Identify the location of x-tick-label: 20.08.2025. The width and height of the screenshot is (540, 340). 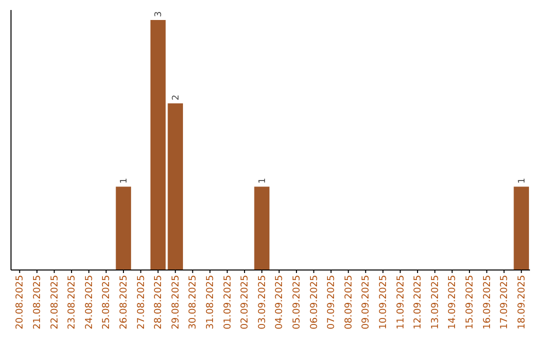
(20, 302).